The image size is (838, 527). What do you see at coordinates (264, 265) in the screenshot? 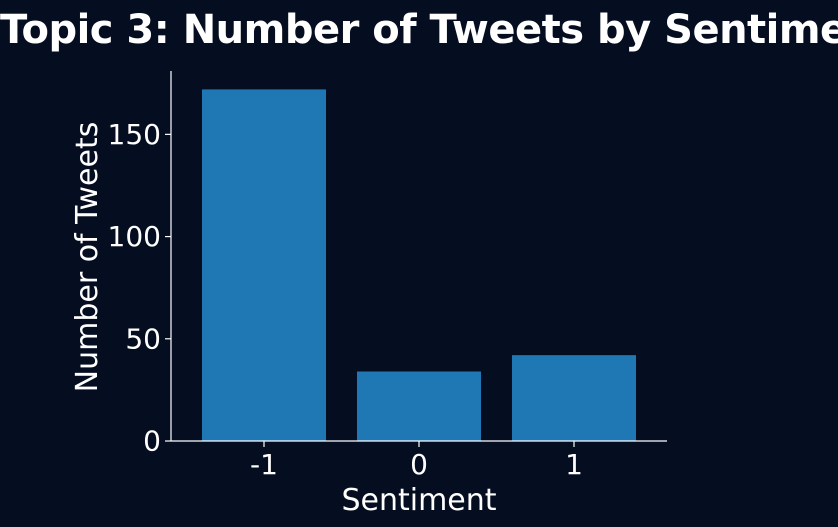
I see `bar--1` at bounding box center [264, 265].